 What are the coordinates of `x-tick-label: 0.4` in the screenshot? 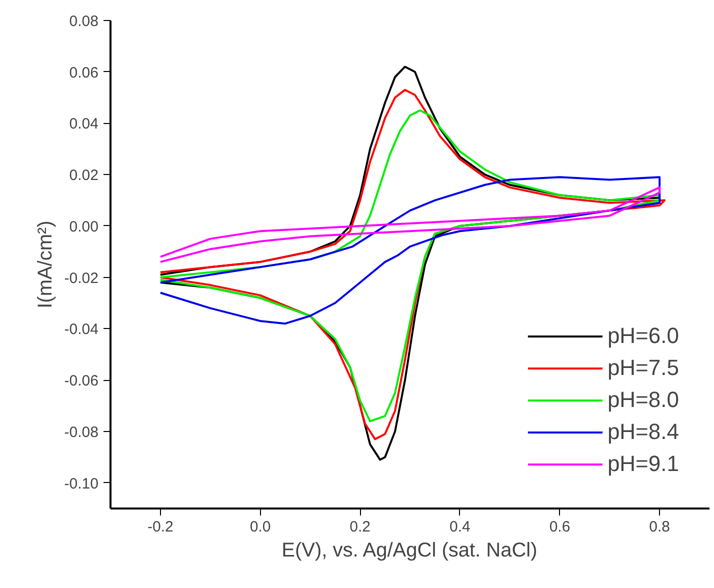 It's located at (459, 527).